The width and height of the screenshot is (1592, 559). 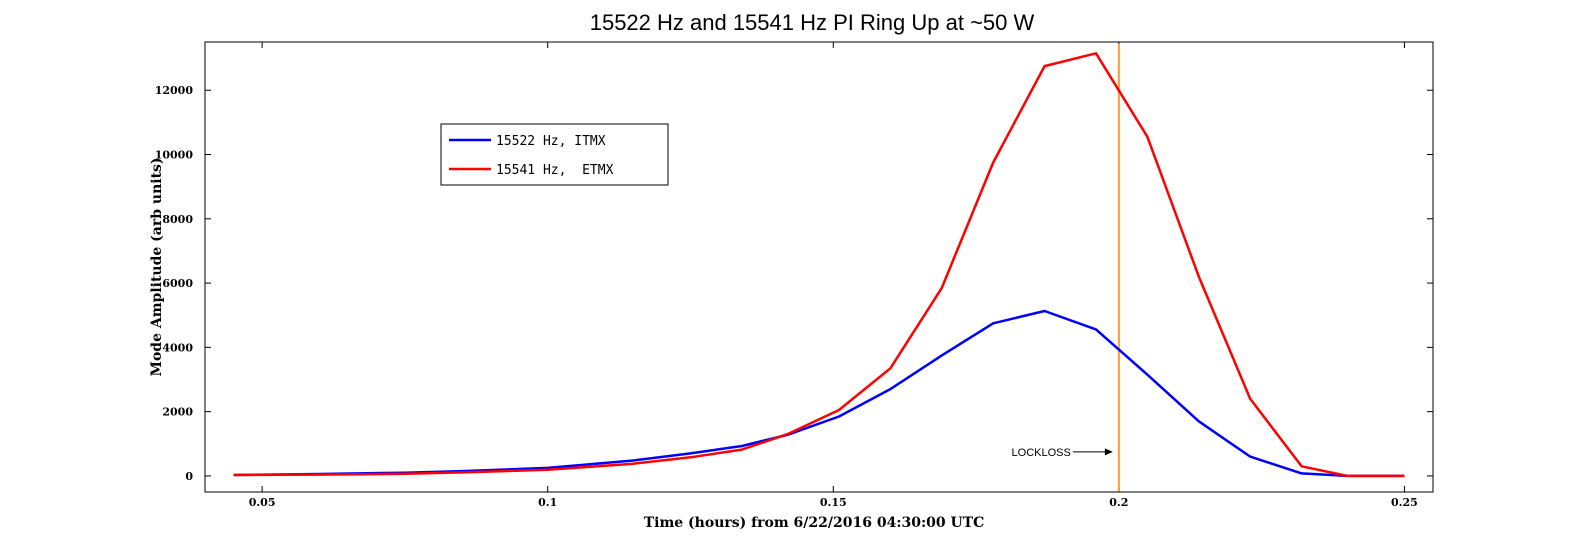 I want to click on y-tick-label: 2000, so click(x=177, y=412).